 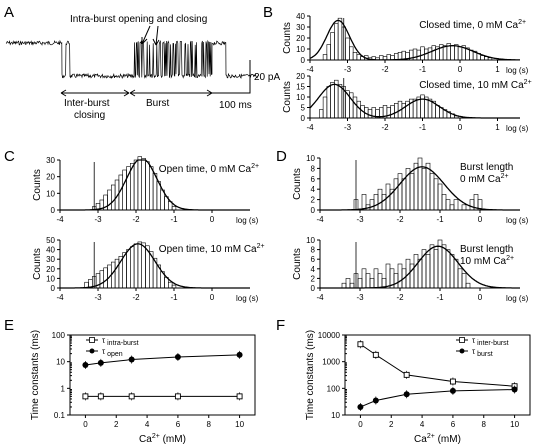 What do you see at coordinates (487, 261) in the screenshot?
I see `chart-annotation-line2: 10 mM Ca2+` at bounding box center [487, 261].